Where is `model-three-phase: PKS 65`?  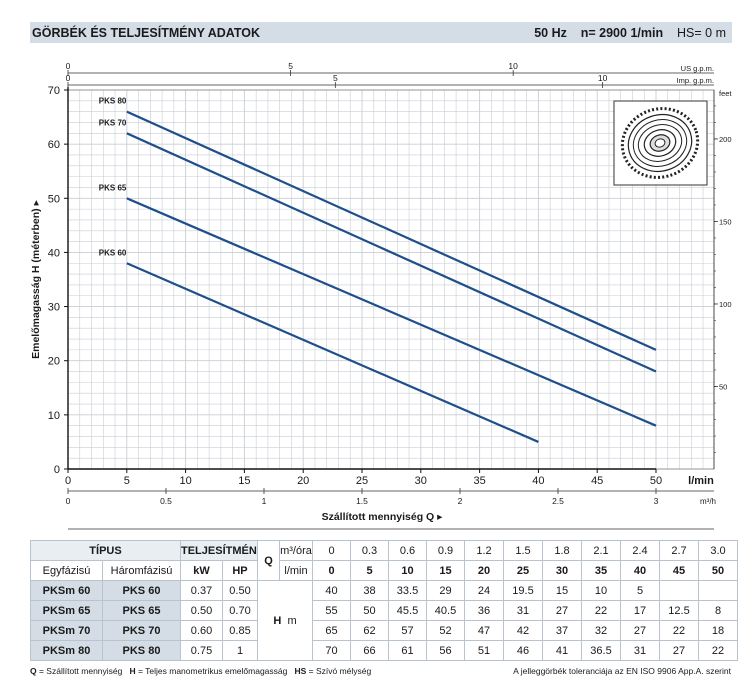
model-three-phase: PKS 65 is located at coordinates (141, 610).